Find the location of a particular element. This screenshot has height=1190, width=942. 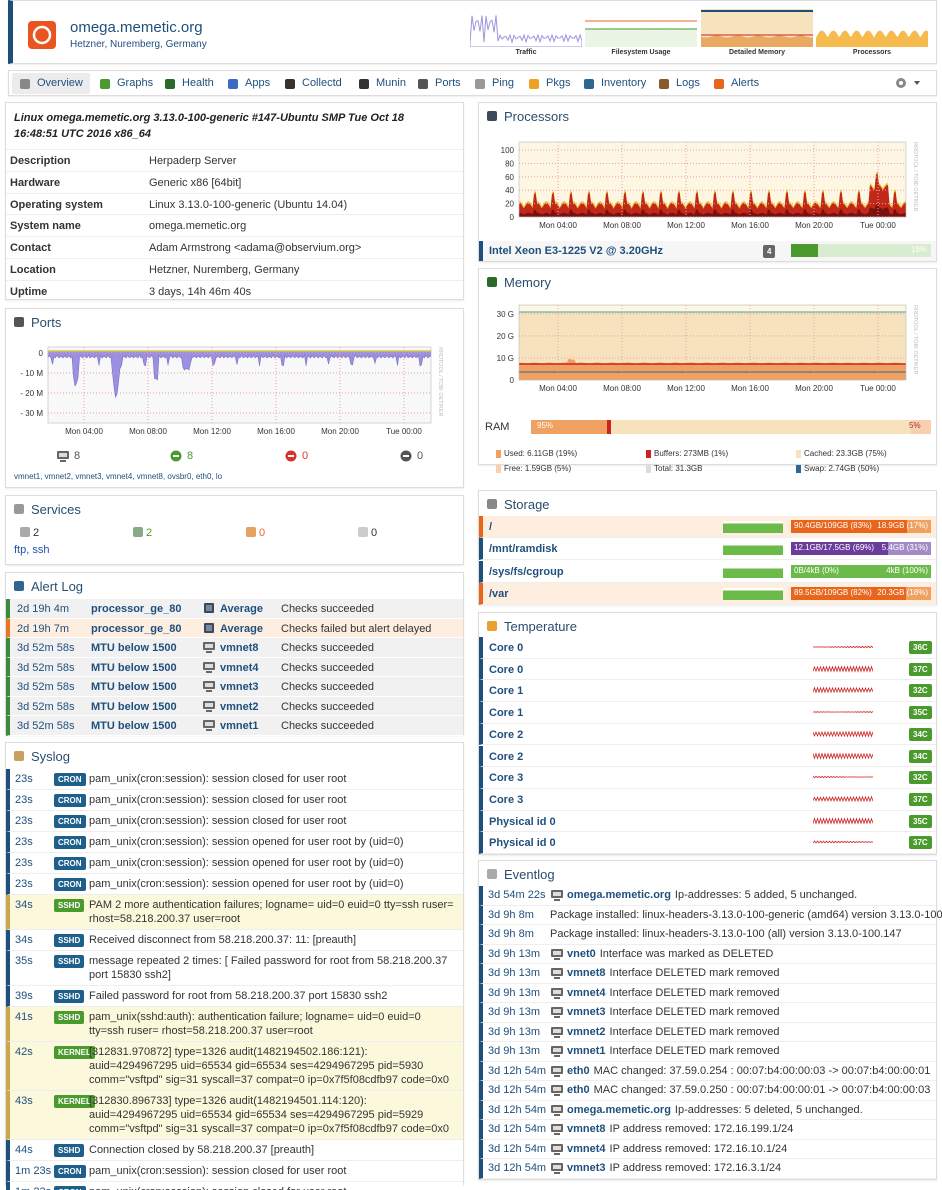

sparkline-line is located at coordinates (843, 647).